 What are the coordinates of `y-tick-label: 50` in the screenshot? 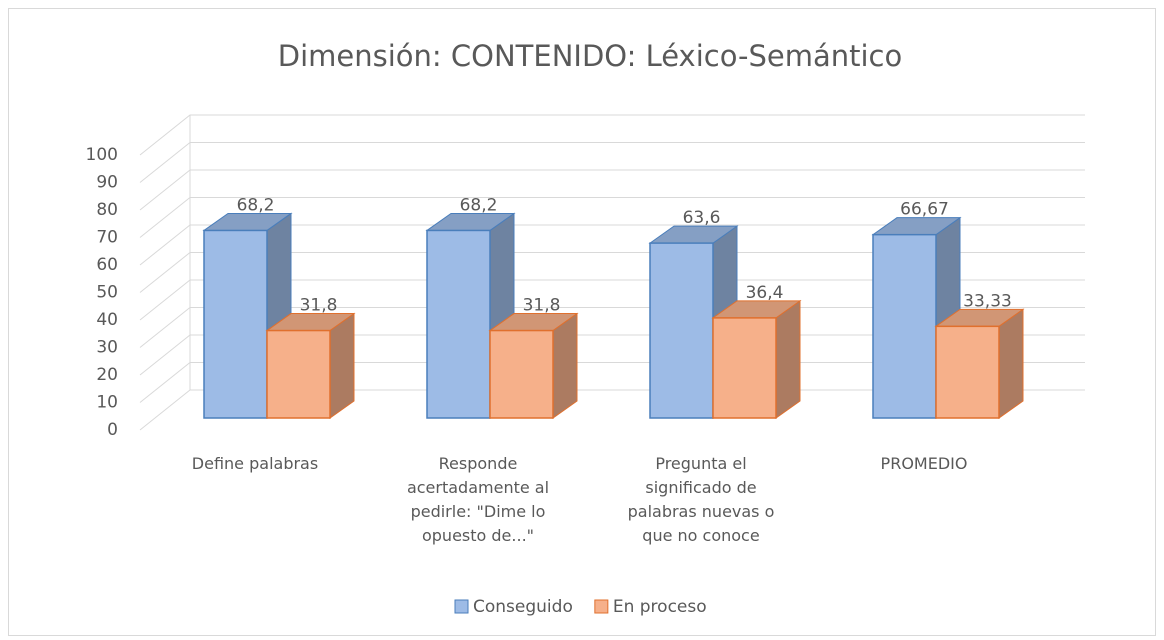 It's located at (107, 293).